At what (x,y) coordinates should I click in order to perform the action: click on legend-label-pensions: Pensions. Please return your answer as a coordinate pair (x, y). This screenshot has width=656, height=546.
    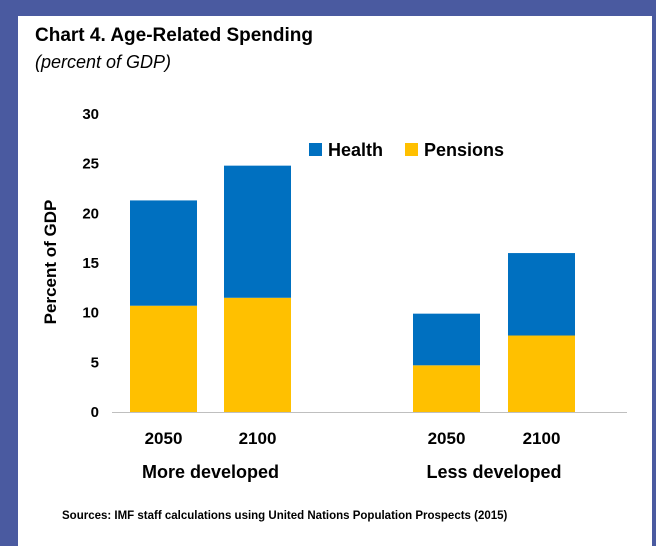
    Looking at the image, I should click on (464, 150).